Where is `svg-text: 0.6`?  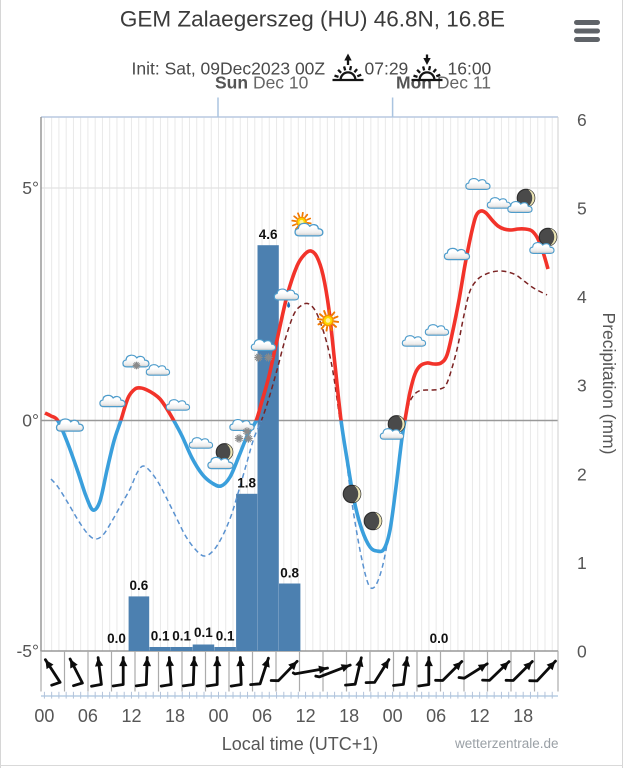
svg-text: 0.6 is located at coordinates (139, 585).